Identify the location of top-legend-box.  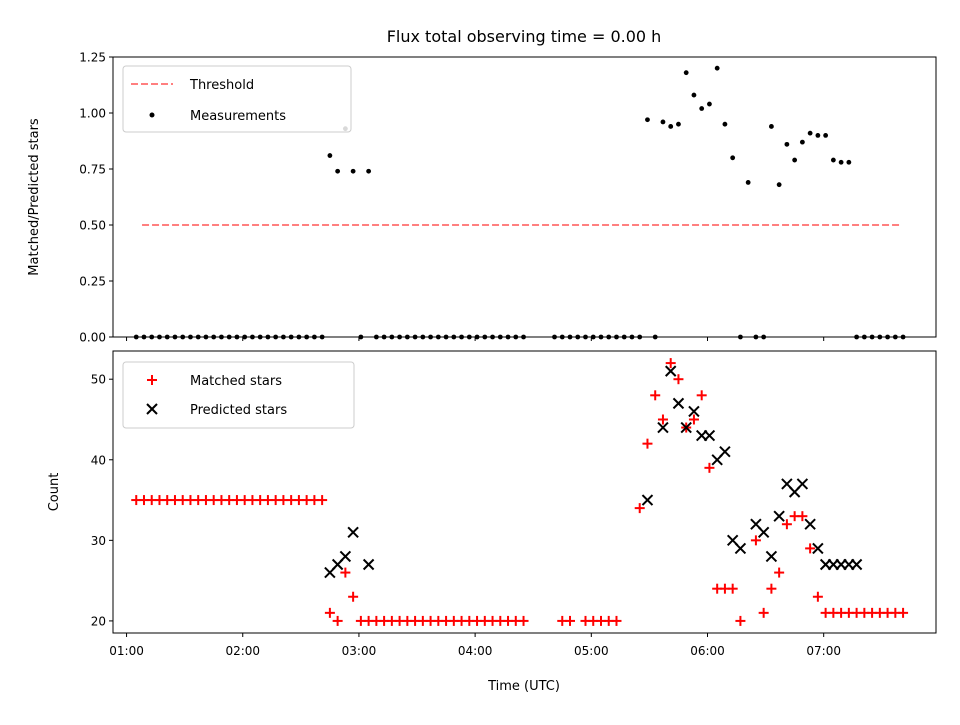
(237, 99).